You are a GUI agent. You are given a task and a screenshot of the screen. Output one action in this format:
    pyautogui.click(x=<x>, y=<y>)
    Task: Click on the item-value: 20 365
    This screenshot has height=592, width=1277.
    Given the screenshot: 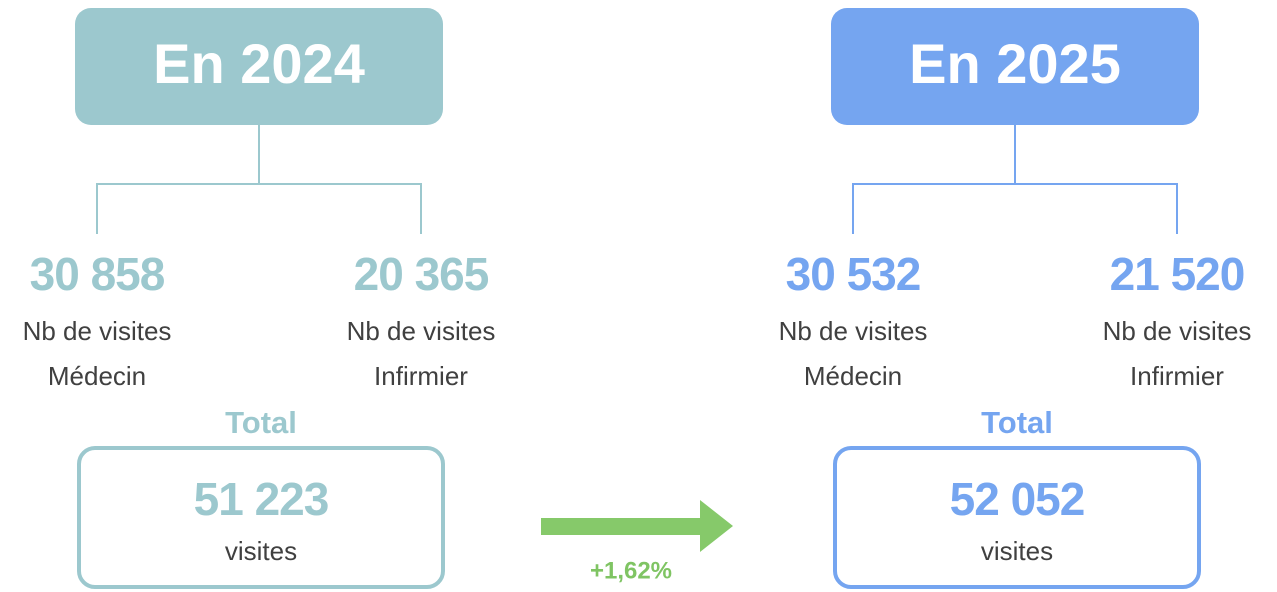 What is the action you would take?
    pyautogui.click(x=421, y=274)
    